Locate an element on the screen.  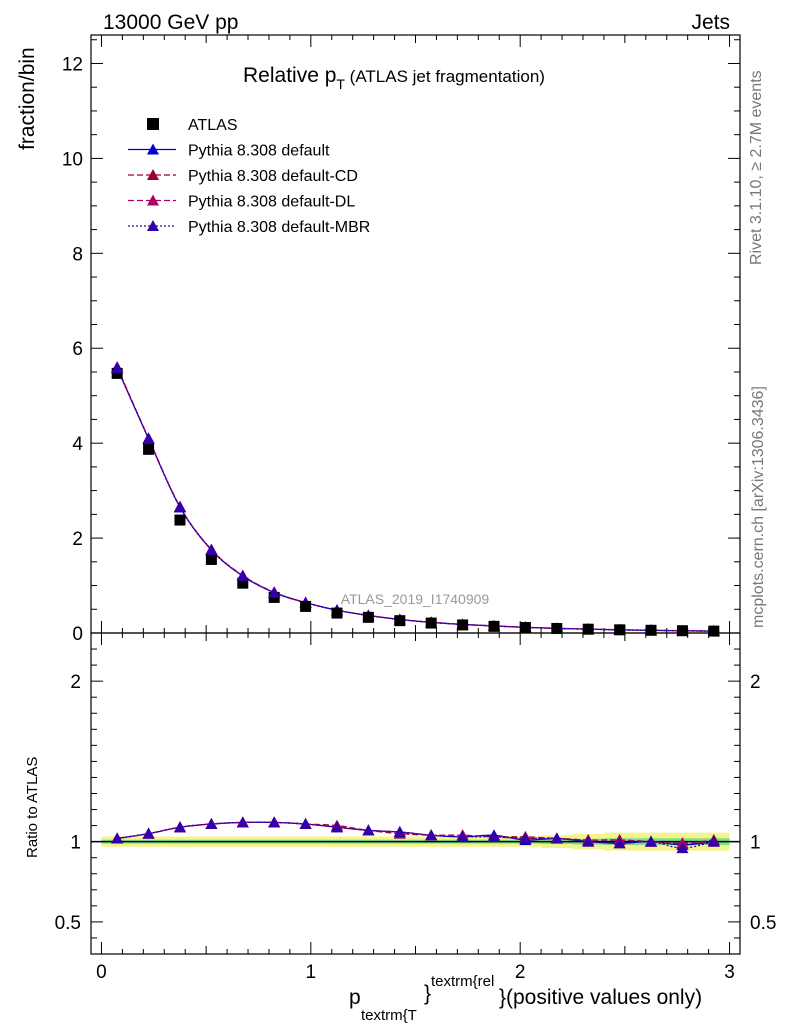
x-axis-label-brace-close: } is located at coordinates (502, 997).